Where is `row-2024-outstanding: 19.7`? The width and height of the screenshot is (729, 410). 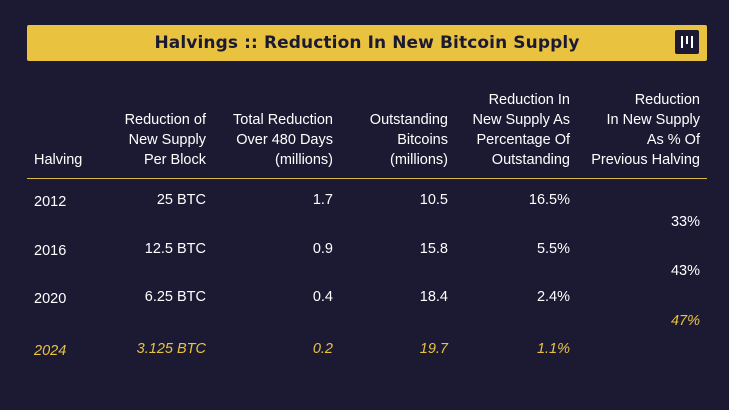 row-2024-outstanding: 19.7 is located at coordinates (433, 349).